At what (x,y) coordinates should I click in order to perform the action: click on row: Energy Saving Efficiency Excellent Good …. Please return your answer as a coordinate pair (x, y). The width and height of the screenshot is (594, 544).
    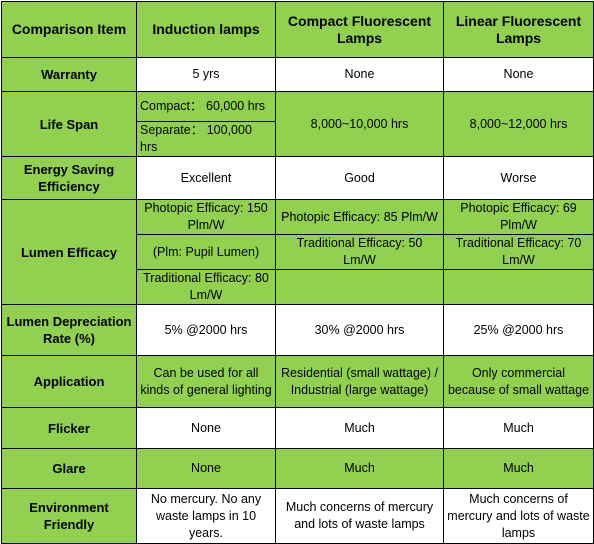
    Looking at the image, I should click on (297, 178).